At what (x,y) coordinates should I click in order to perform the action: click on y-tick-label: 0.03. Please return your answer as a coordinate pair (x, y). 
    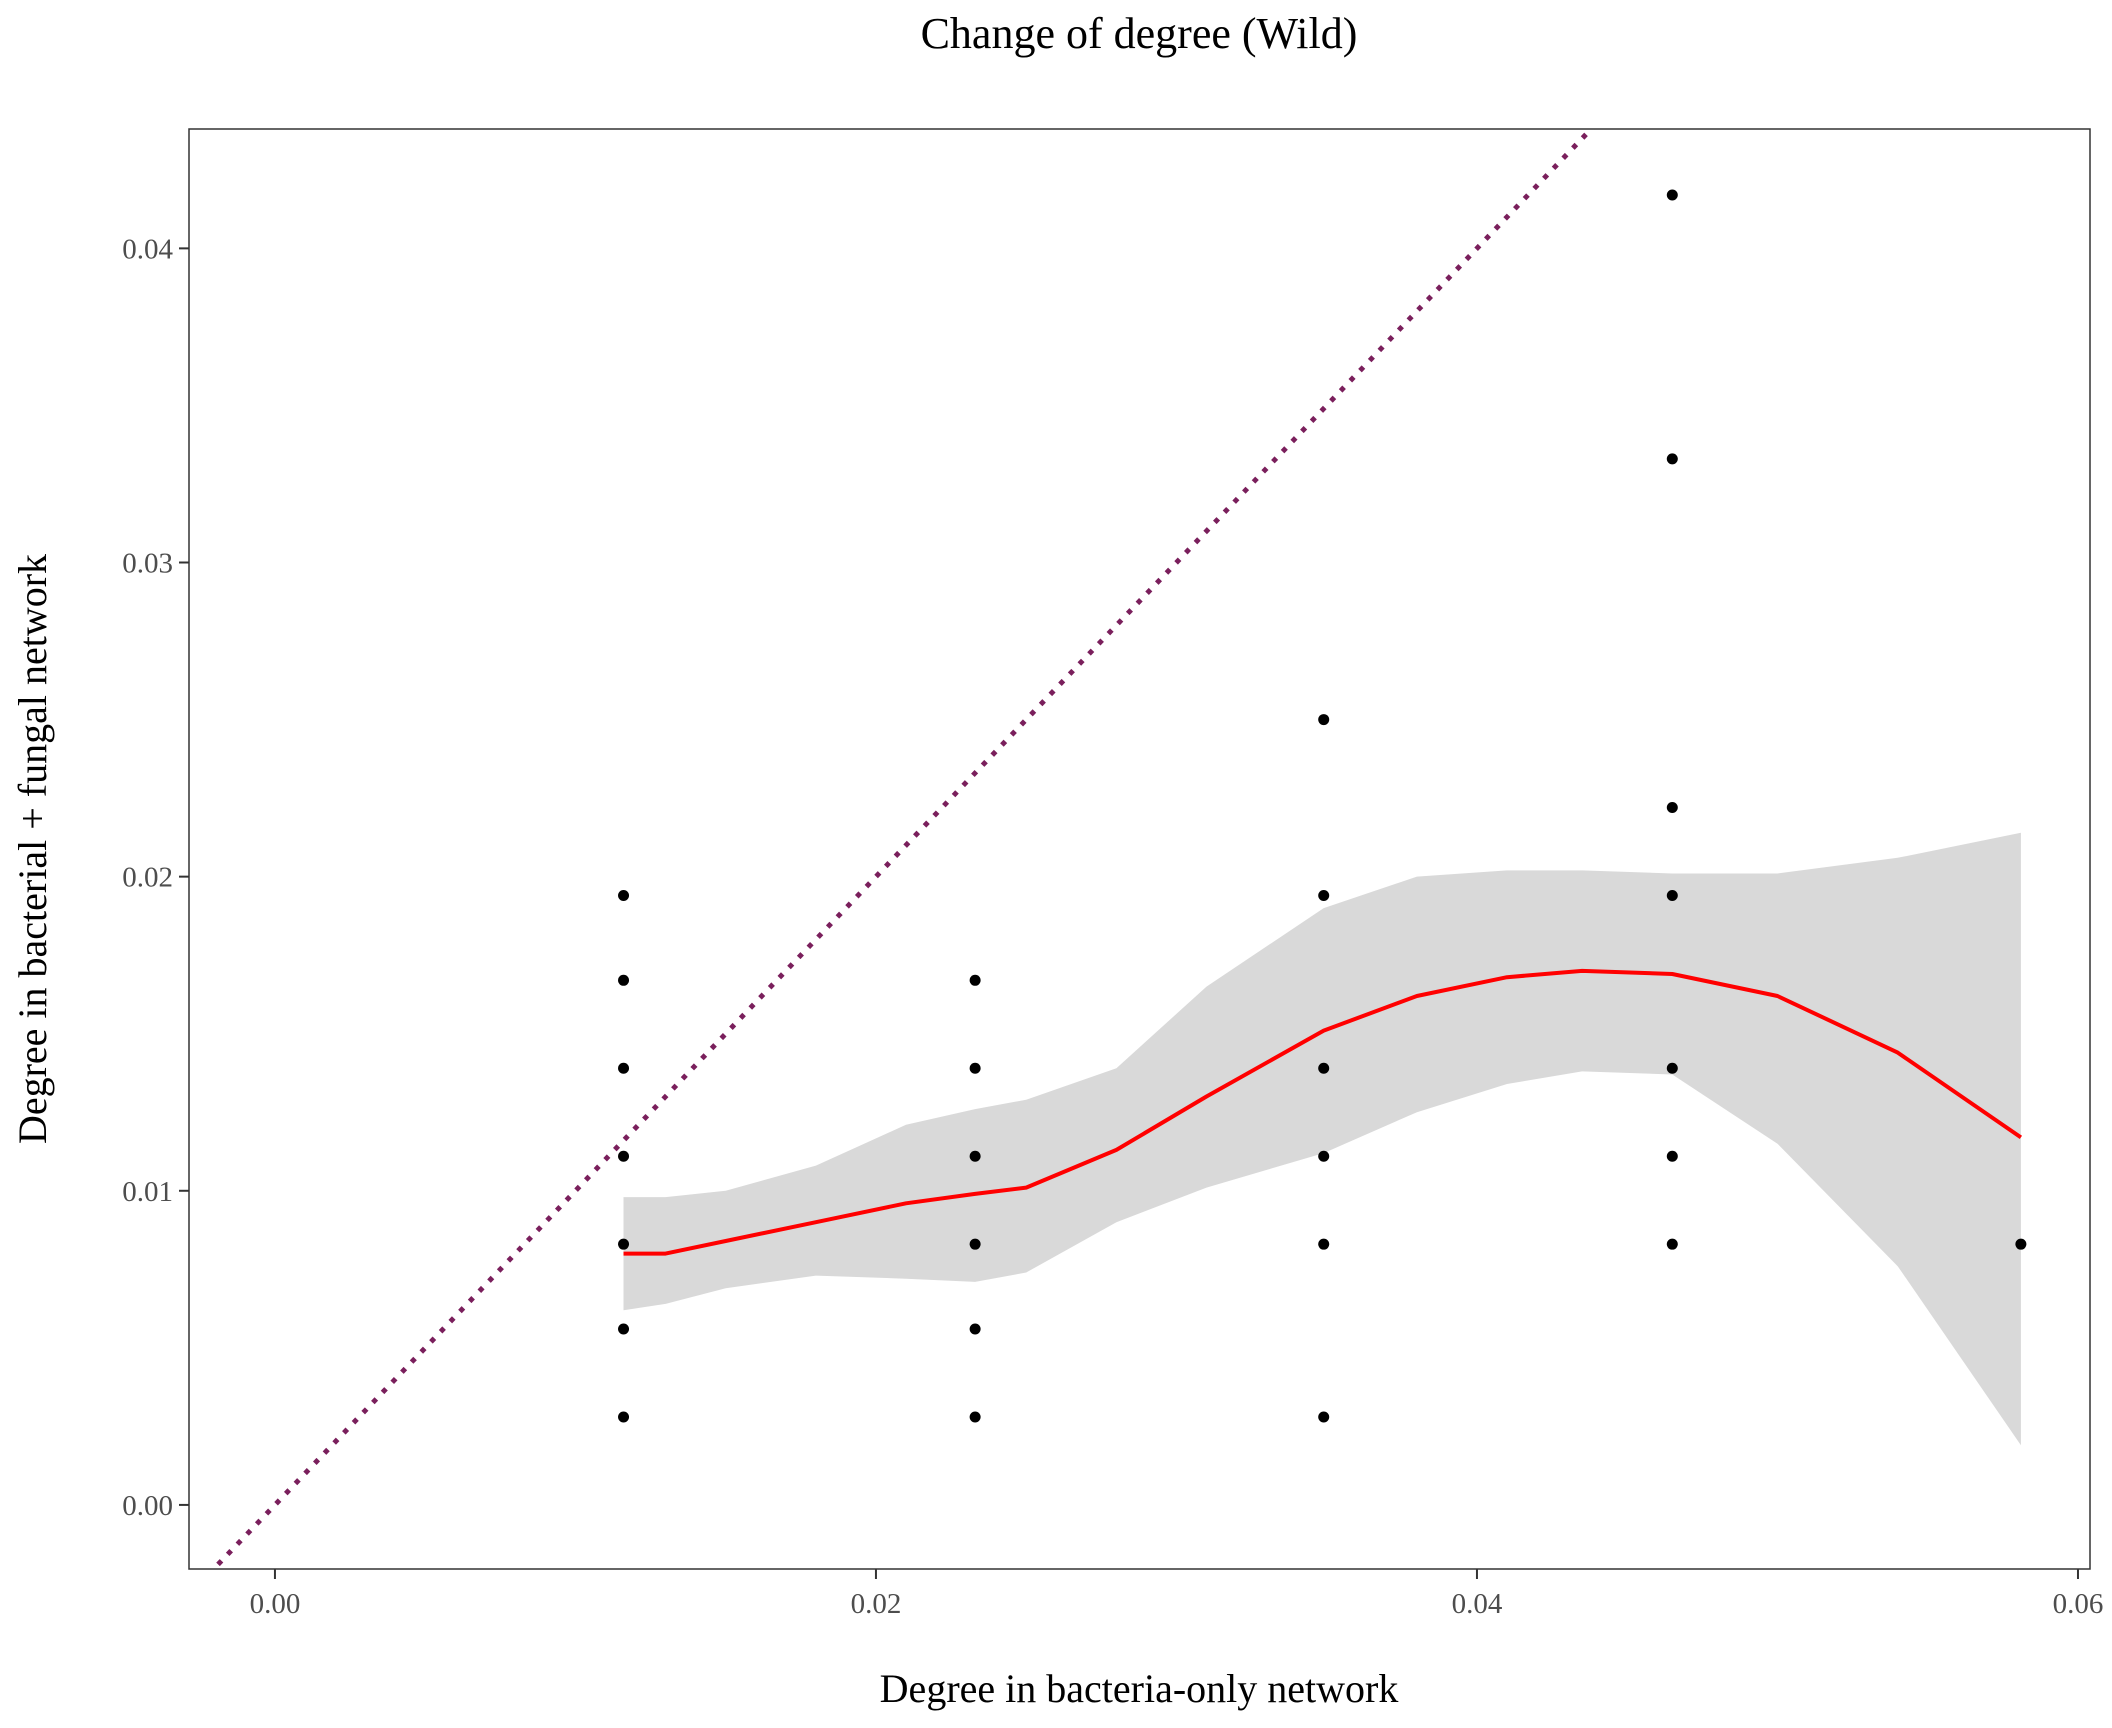
    Looking at the image, I should click on (147, 564).